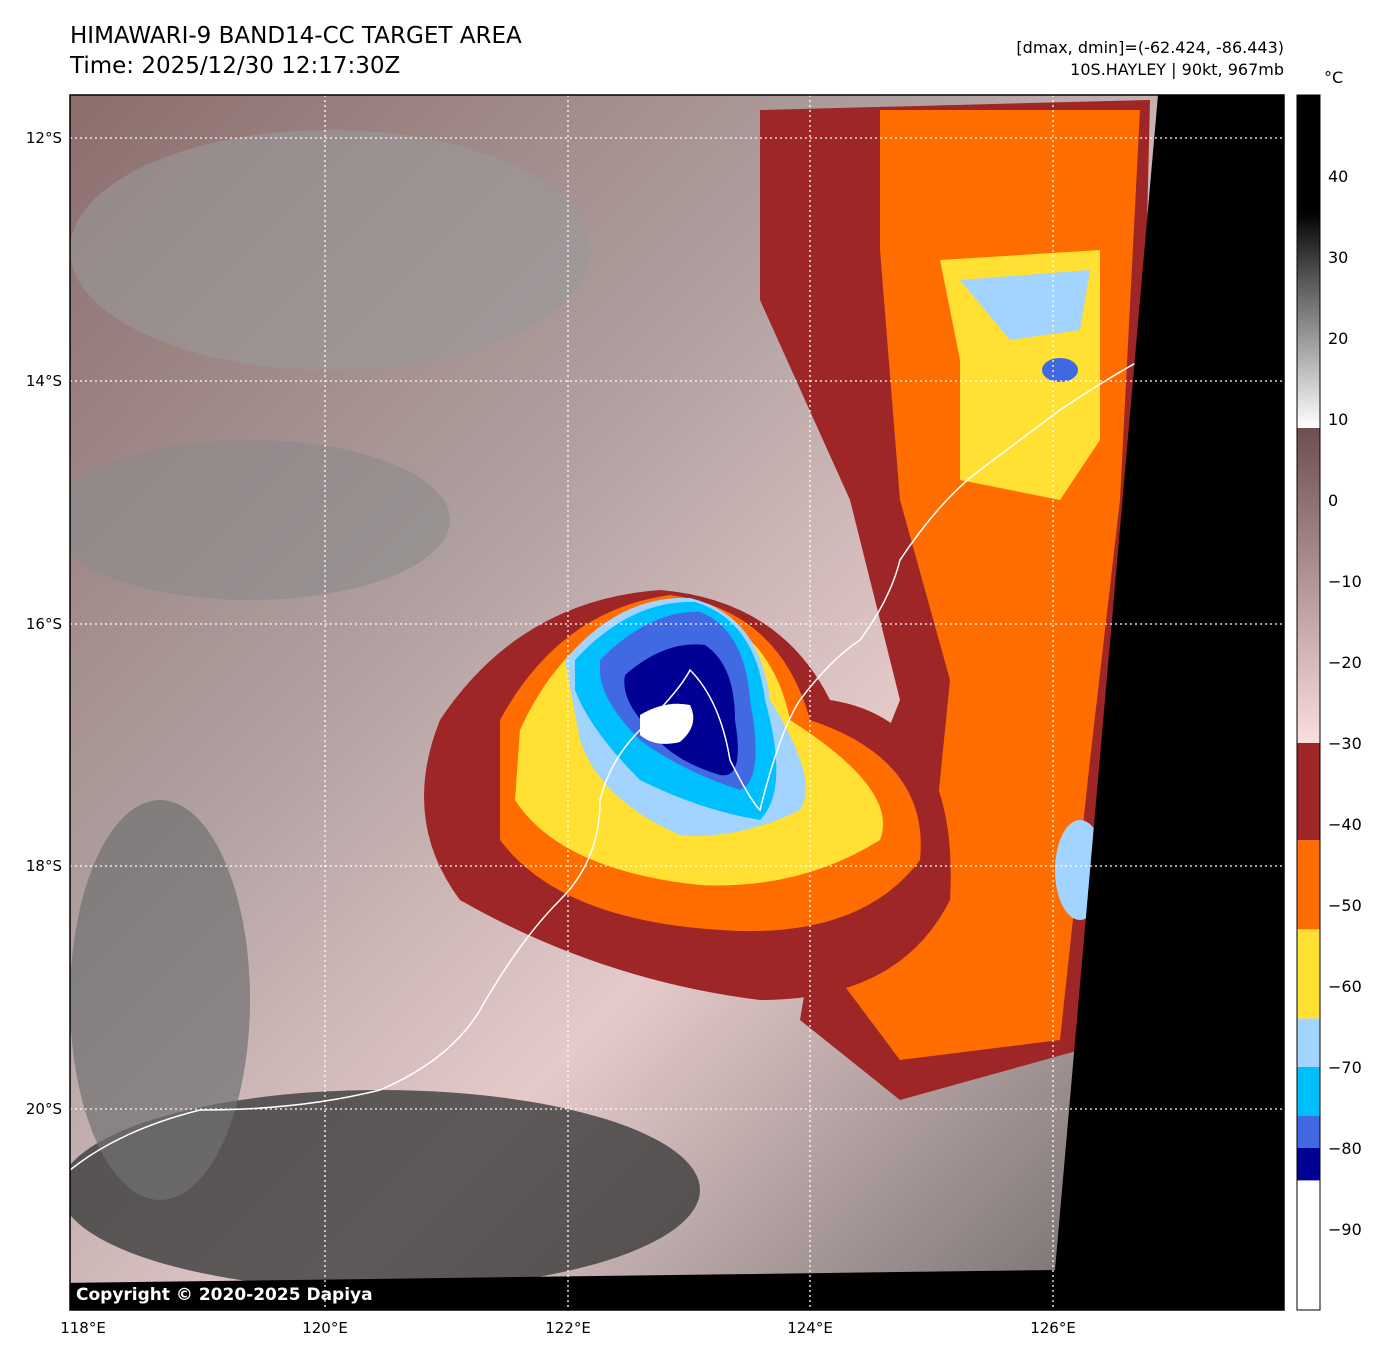 The image size is (1388, 1359). What do you see at coordinates (44, 1109) in the screenshot?
I see `lat-label: 20°S` at bounding box center [44, 1109].